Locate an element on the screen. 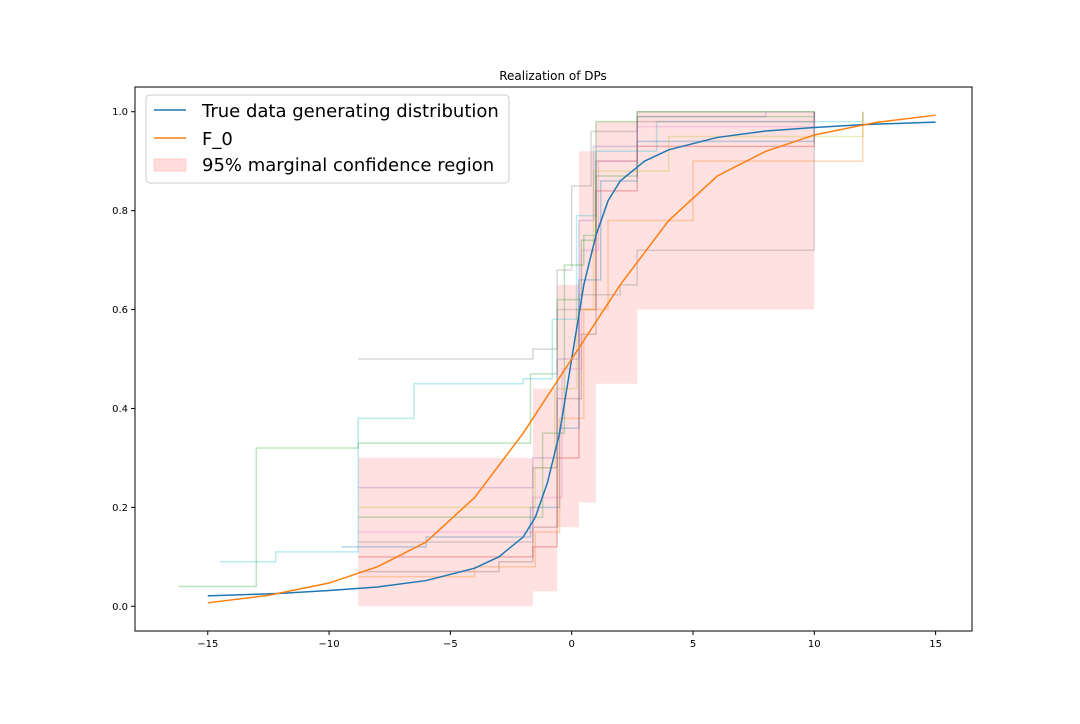  legend-label-confidence-region: 95% marginal confidence region is located at coordinates (348, 165).